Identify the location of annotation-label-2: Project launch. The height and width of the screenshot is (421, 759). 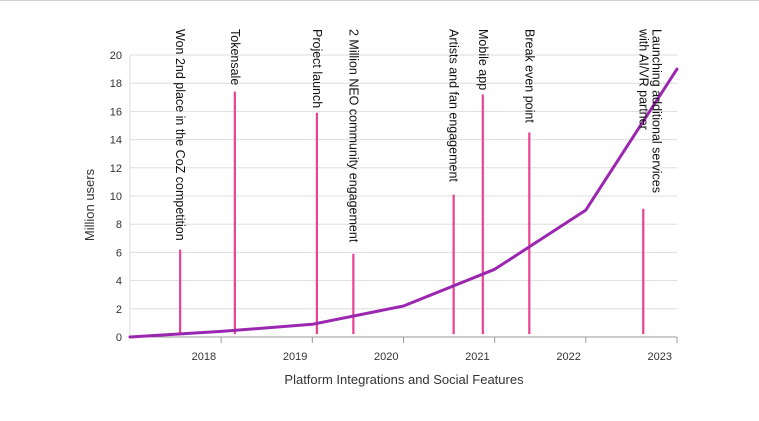
(317, 68).